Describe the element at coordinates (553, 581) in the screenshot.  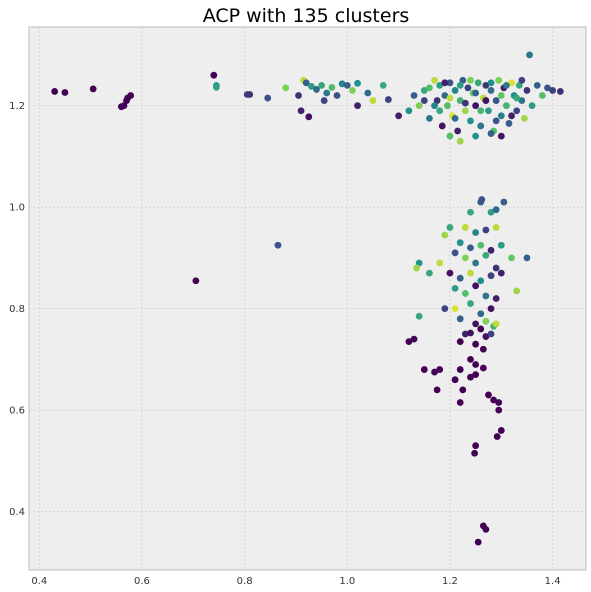
I see `x-tick-label: 1.4` at that location.